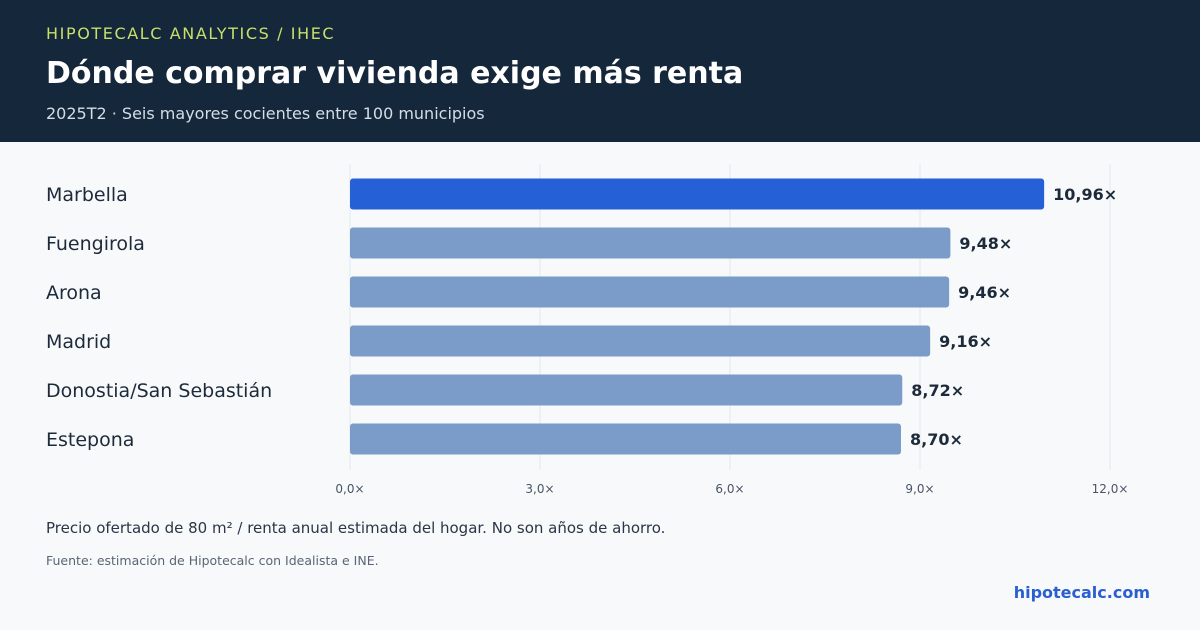 The height and width of the screenshot is (630, 1200). I want to click on value-label: 10,96×, so click(1085, 194).